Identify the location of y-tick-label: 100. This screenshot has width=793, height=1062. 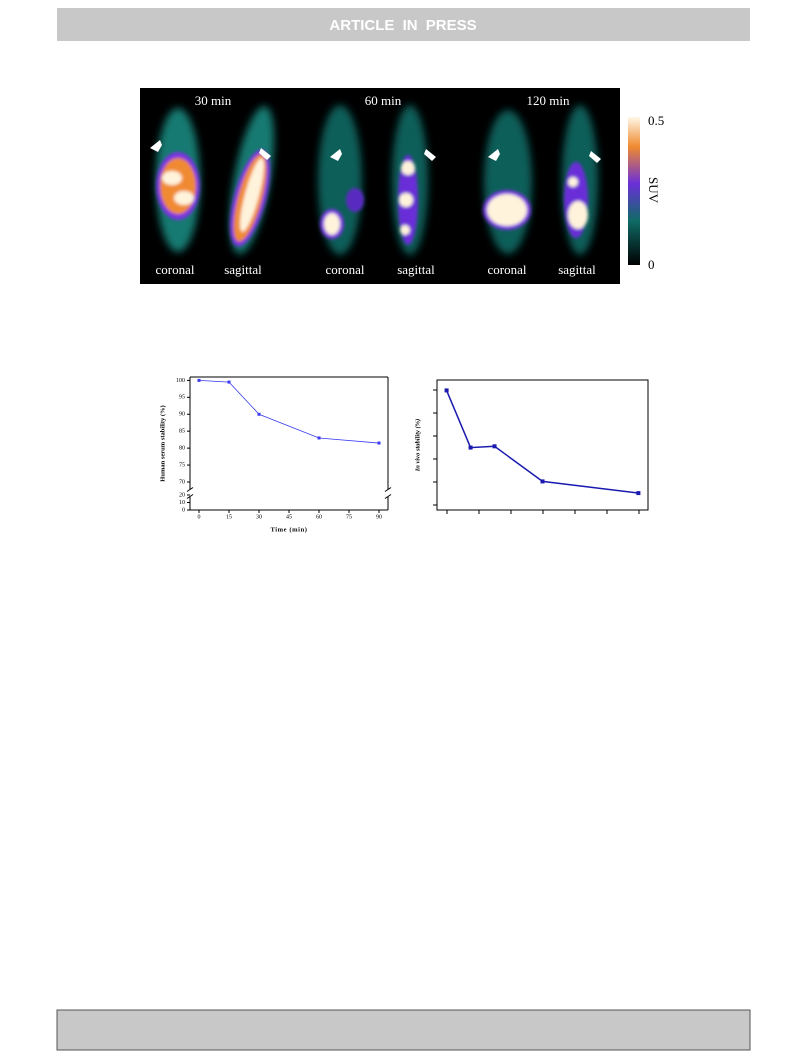
(180, 381).